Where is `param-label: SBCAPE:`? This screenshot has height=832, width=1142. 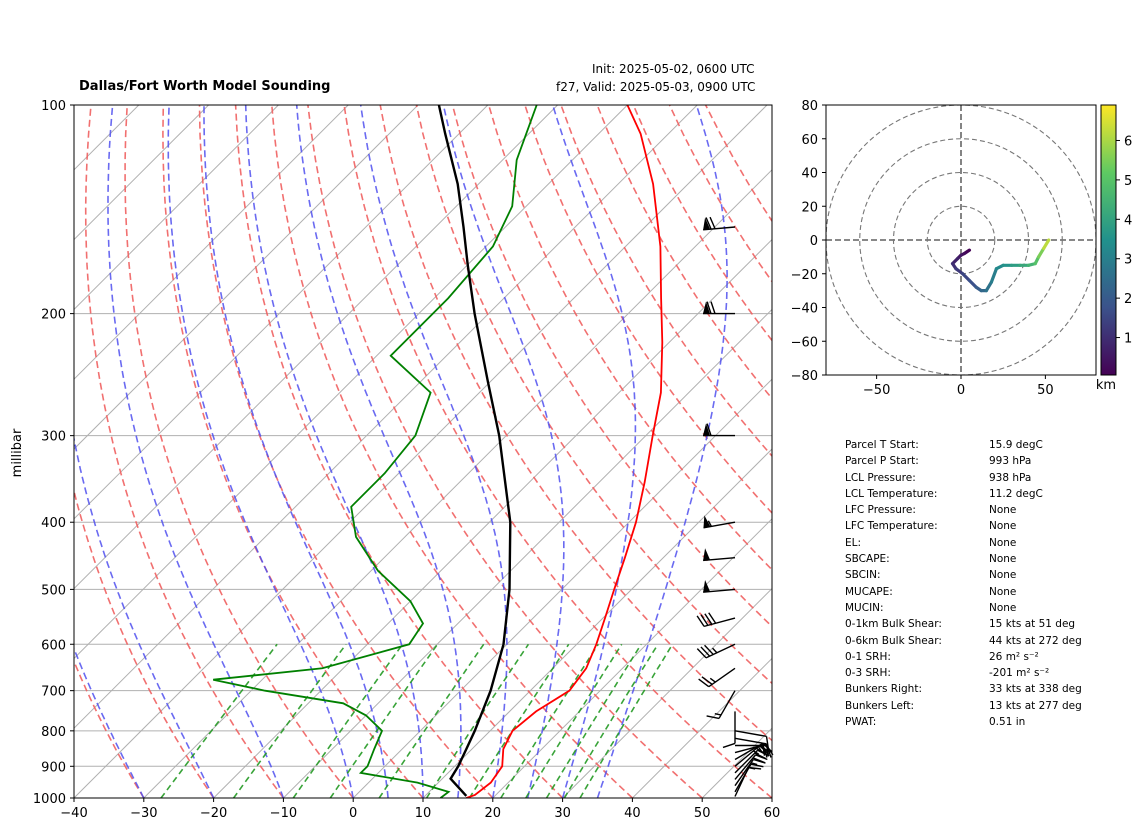
param-label: SBCAPE: is located at coordinates (867, 559).